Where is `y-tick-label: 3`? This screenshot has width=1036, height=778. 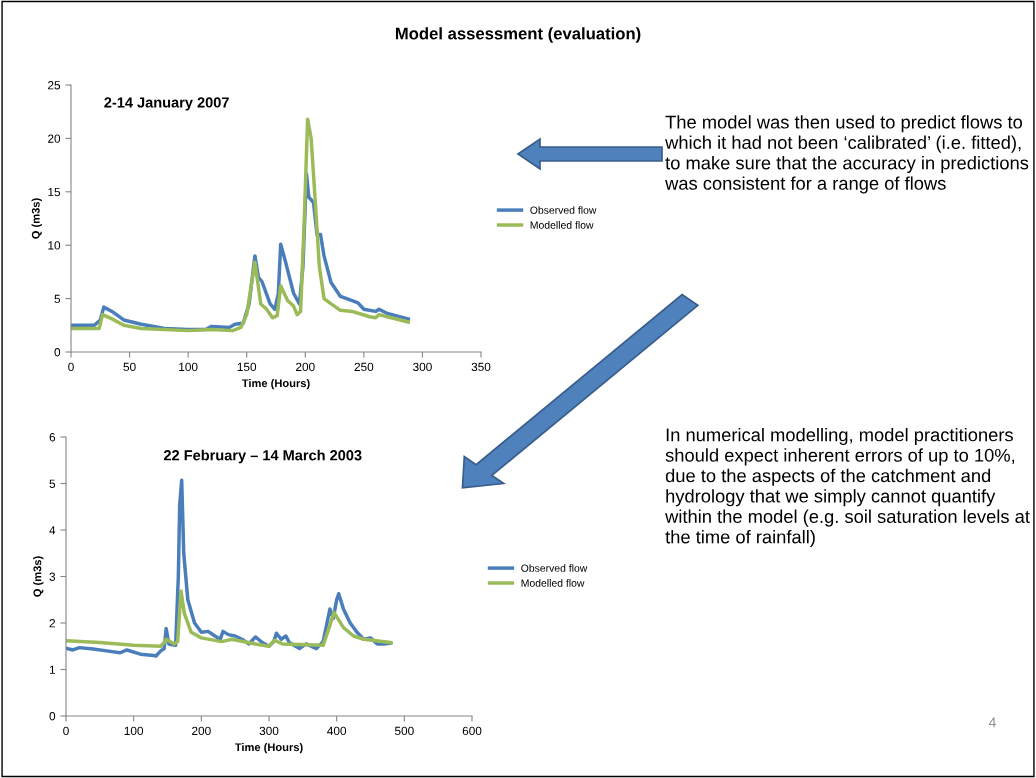 y-tick-label: 3 is located at coordinates (52, 576).